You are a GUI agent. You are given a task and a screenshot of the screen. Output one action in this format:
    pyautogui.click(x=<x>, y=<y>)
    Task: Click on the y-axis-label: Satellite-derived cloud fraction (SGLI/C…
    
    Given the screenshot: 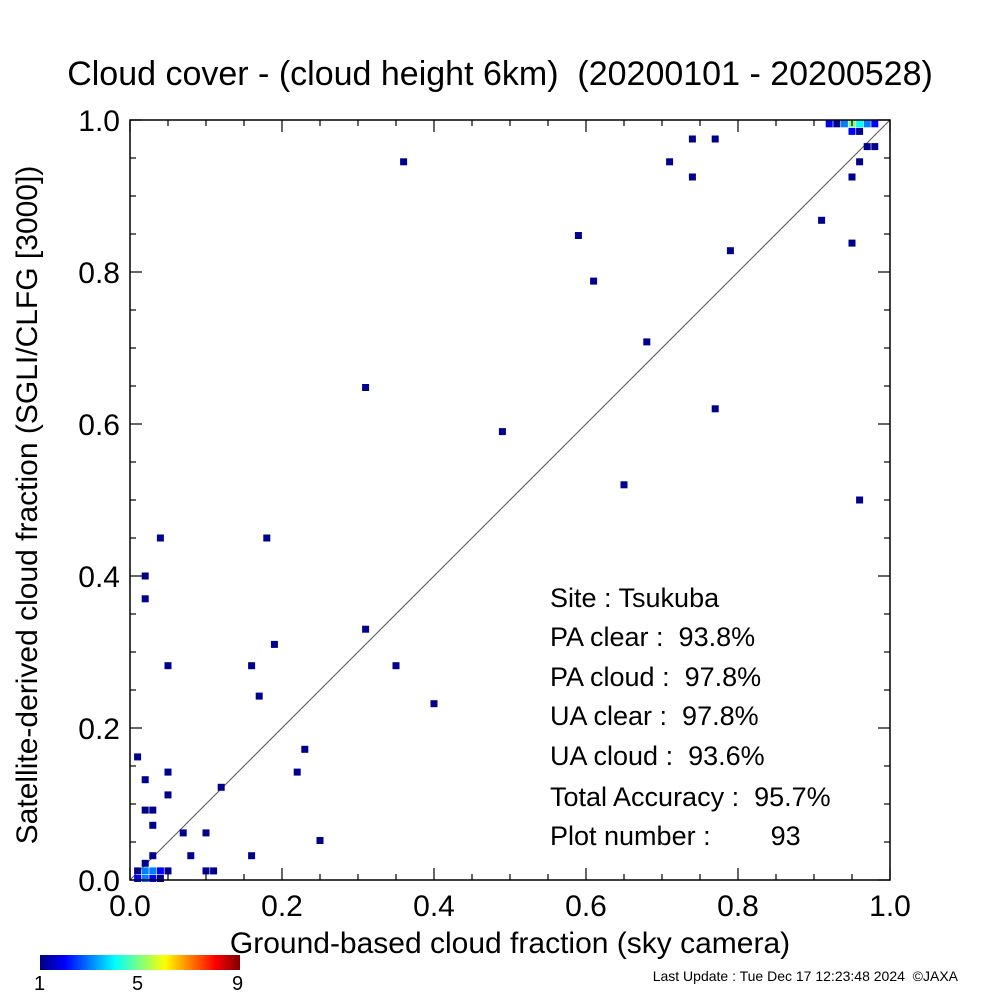 What is the action you would take?
    pyautogui.click(x=27, y=505)
    